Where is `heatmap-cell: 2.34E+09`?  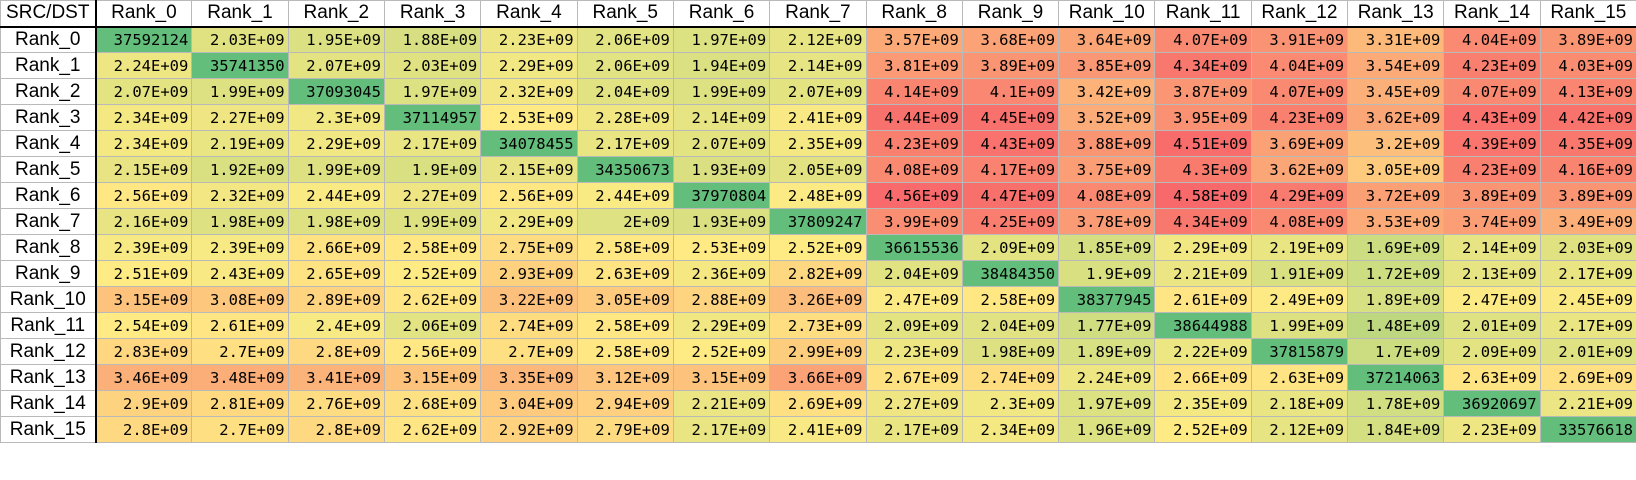 heatmap-cell: 2.34E+09 is located at coordinates (143, 117).